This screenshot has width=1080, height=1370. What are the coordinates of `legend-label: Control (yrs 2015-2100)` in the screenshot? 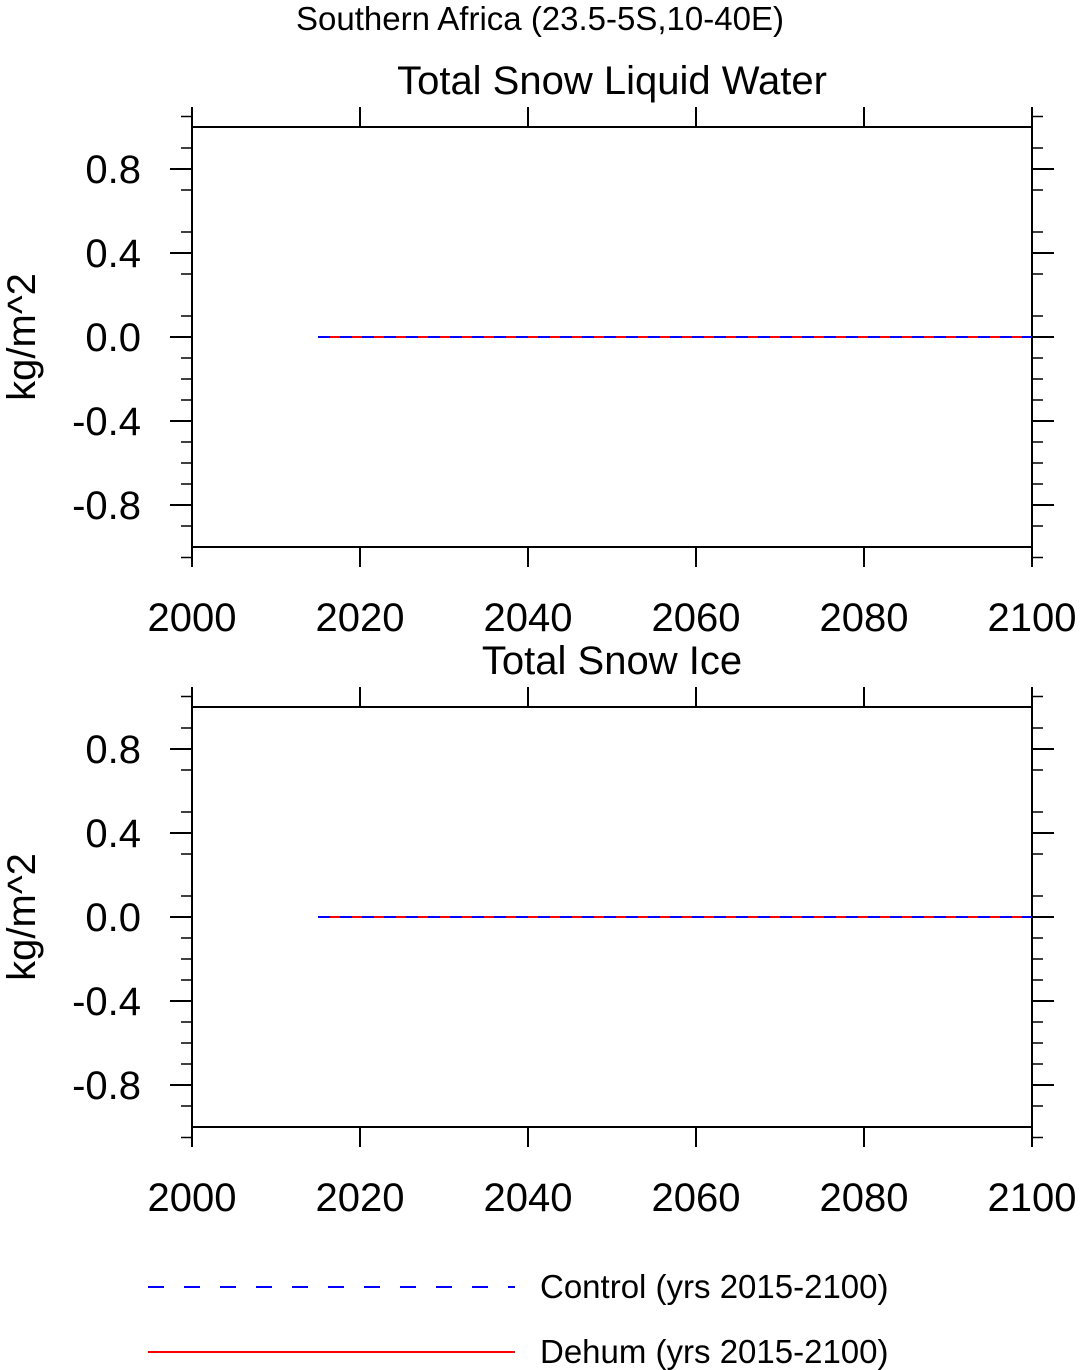 It's located at (714, 1286).